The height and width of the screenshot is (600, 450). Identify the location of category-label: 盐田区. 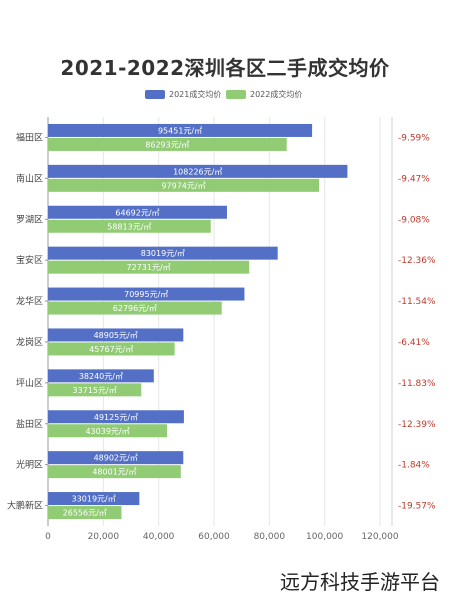
(29, 424).